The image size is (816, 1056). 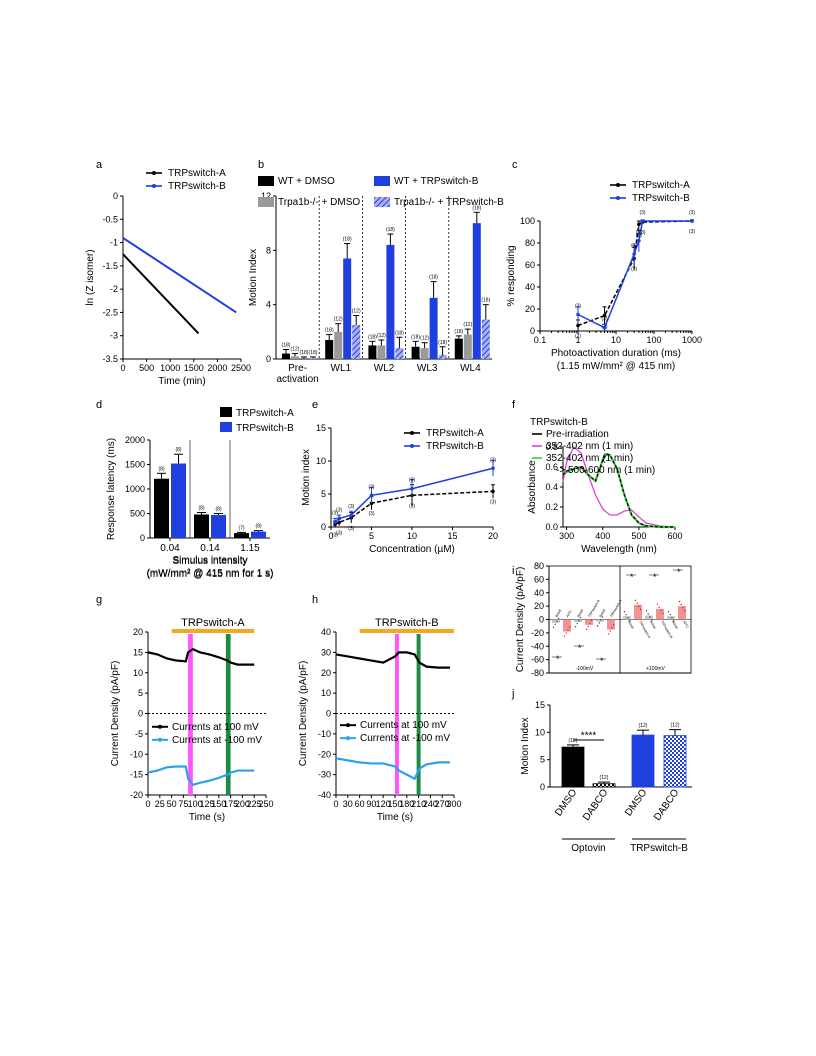 I want to click on x-tick-label: 20, so click(x=493, y=536).